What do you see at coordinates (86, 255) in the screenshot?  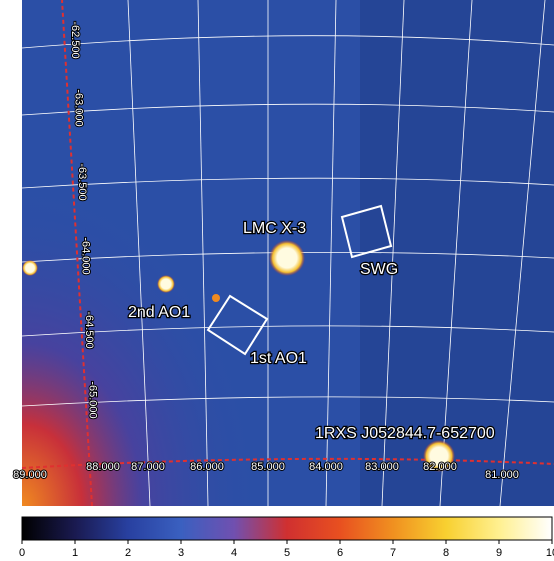 I see `dec-label: -64.000` at bounding box center [86, 255].